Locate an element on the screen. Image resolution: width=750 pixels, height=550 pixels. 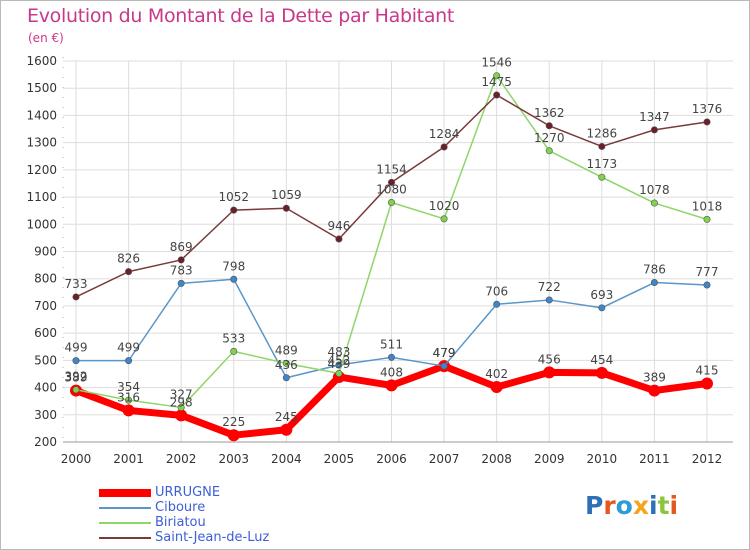
data-label: 777 is located at coordinates (707, 272).